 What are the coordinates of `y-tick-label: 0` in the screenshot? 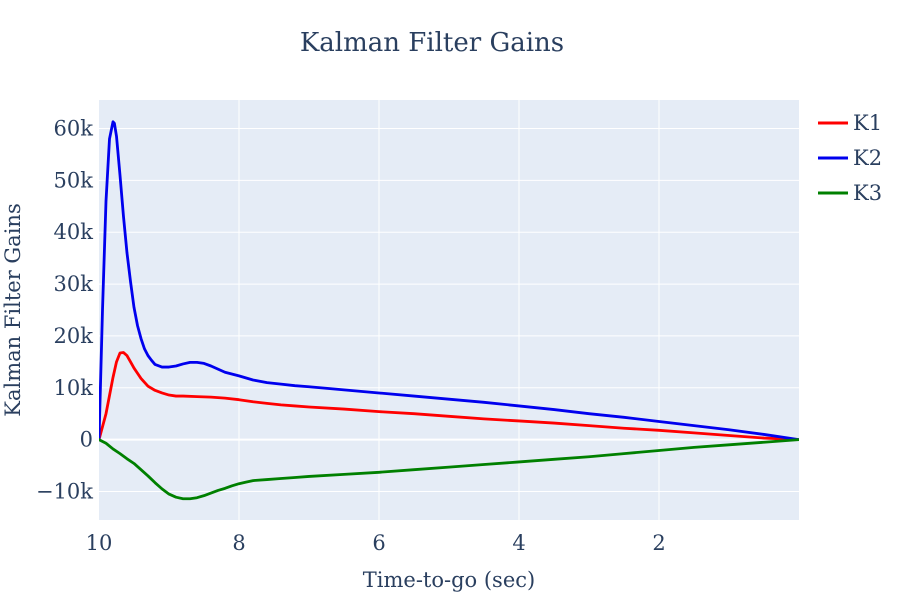 It's located at (86, 440).